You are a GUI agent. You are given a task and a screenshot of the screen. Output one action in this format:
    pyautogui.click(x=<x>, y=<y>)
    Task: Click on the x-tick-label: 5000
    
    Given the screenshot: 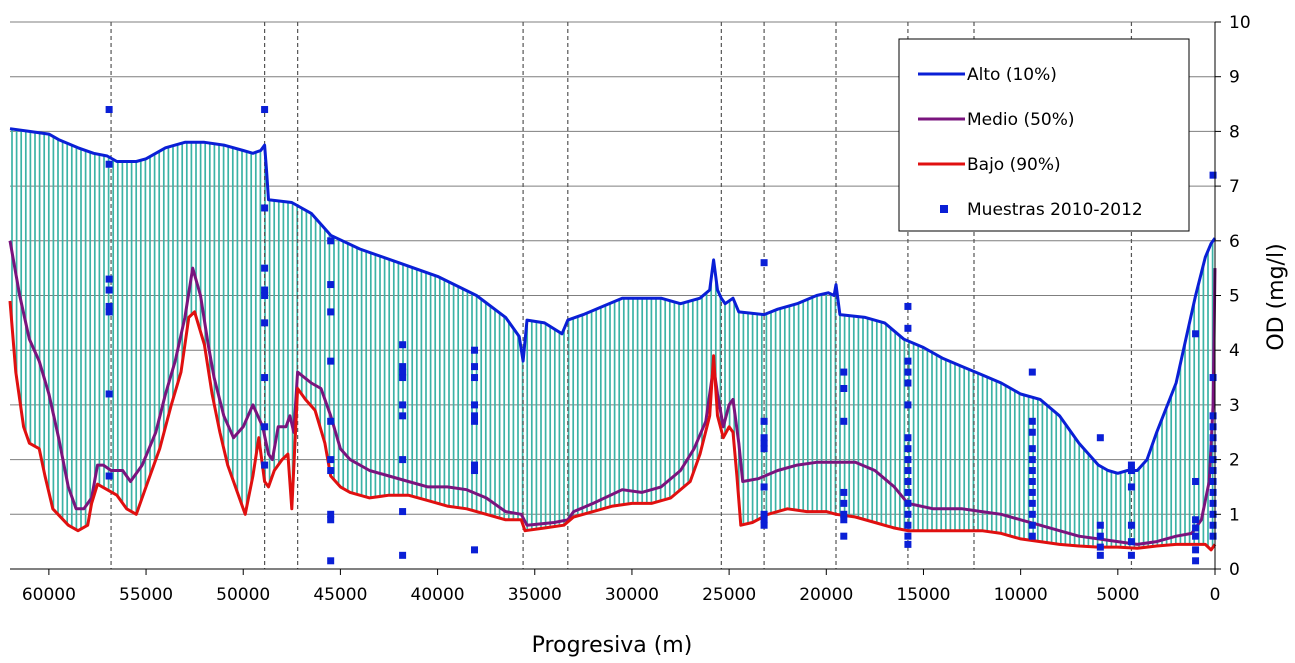 What is the action you would take?
    pyautogui.click(x=1117, y=595)
    